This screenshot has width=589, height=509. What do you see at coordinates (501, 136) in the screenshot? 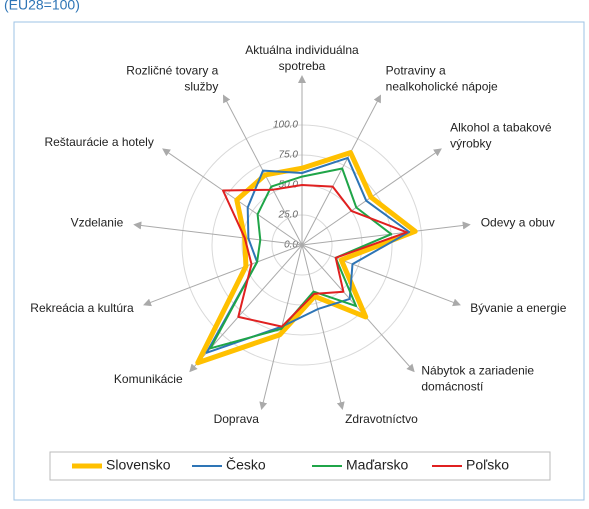
I see `category-label: Alkohol a tabakové výrobky` at bounding box center [501, 136].